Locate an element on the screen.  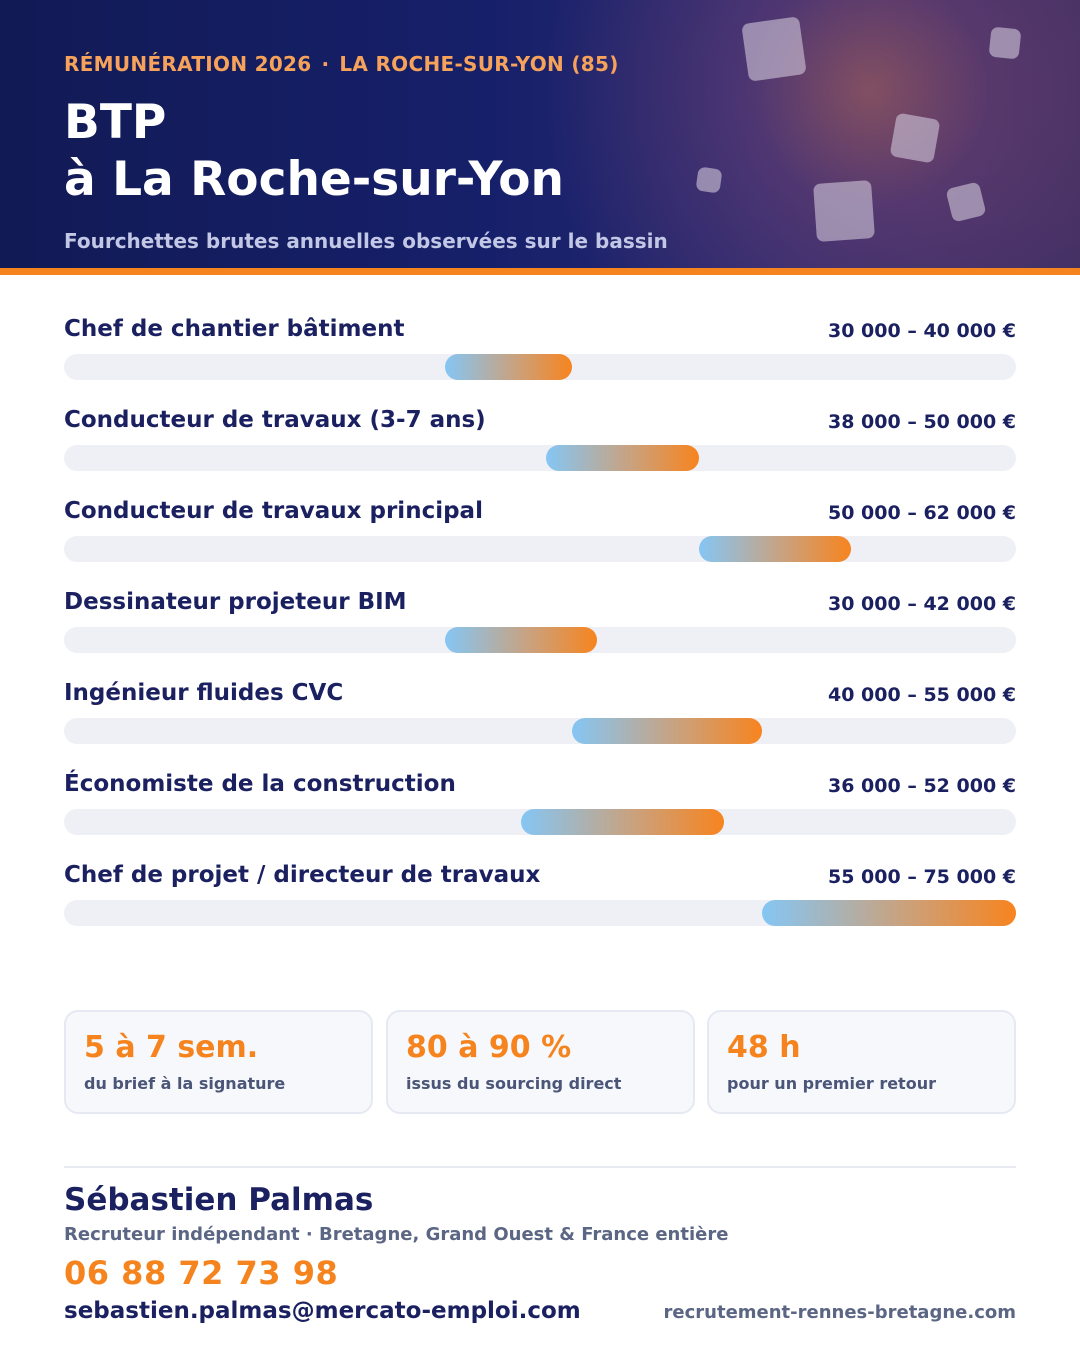
stat-label: du brief à la signature is located at coordinates (185, 1083).